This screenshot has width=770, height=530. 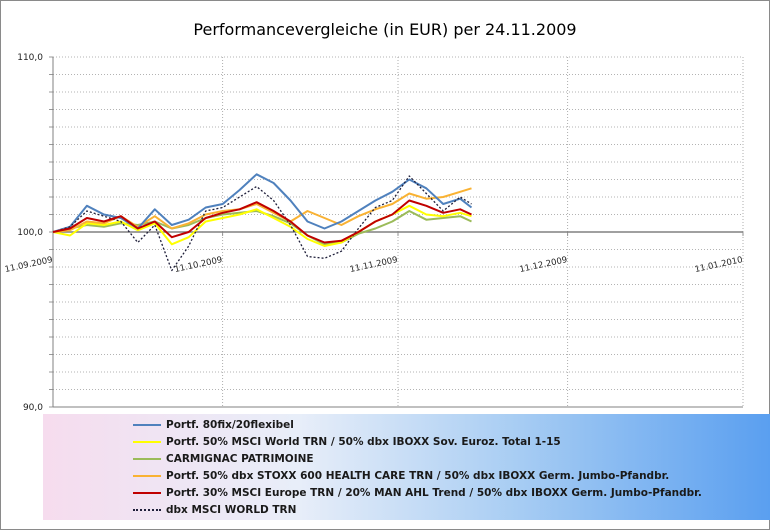 I want to click on y-tick-label: 90,0, so click(x=33, y=408).